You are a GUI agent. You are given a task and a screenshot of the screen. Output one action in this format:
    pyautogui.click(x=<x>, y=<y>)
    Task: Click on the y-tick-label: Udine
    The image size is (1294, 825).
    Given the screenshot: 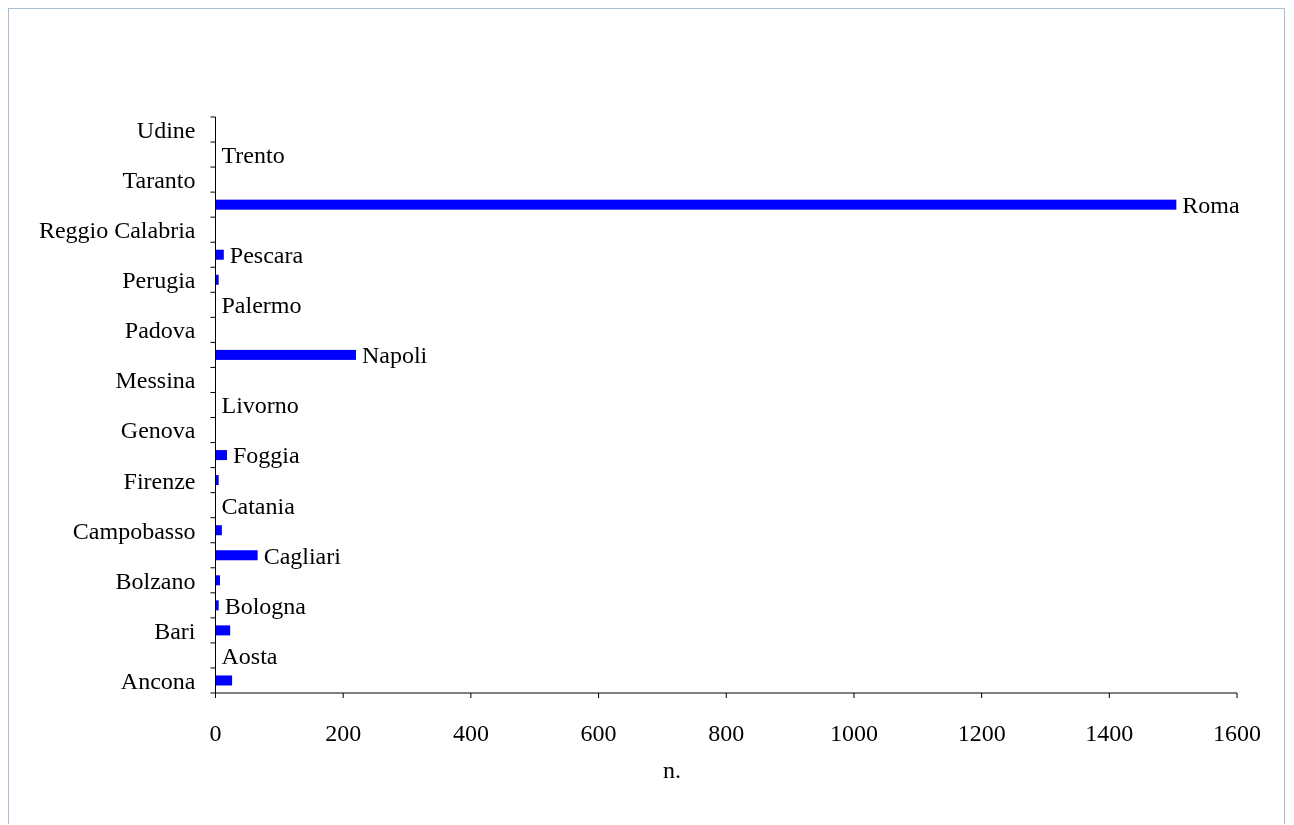 What is the action you would take?
    pyautogui.click(x=166, y=129)
    